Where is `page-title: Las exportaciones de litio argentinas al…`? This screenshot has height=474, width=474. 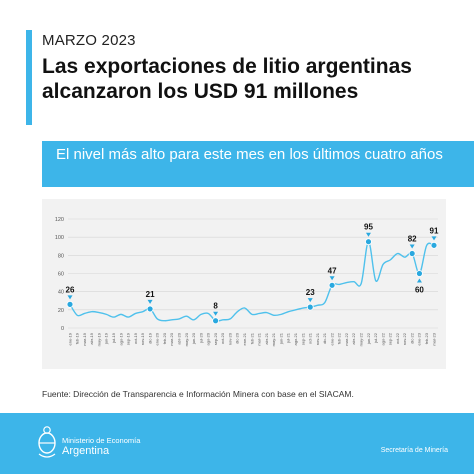
page-title: Las exportaciones de litio argentinas al… is located at coordinates (227, 79).